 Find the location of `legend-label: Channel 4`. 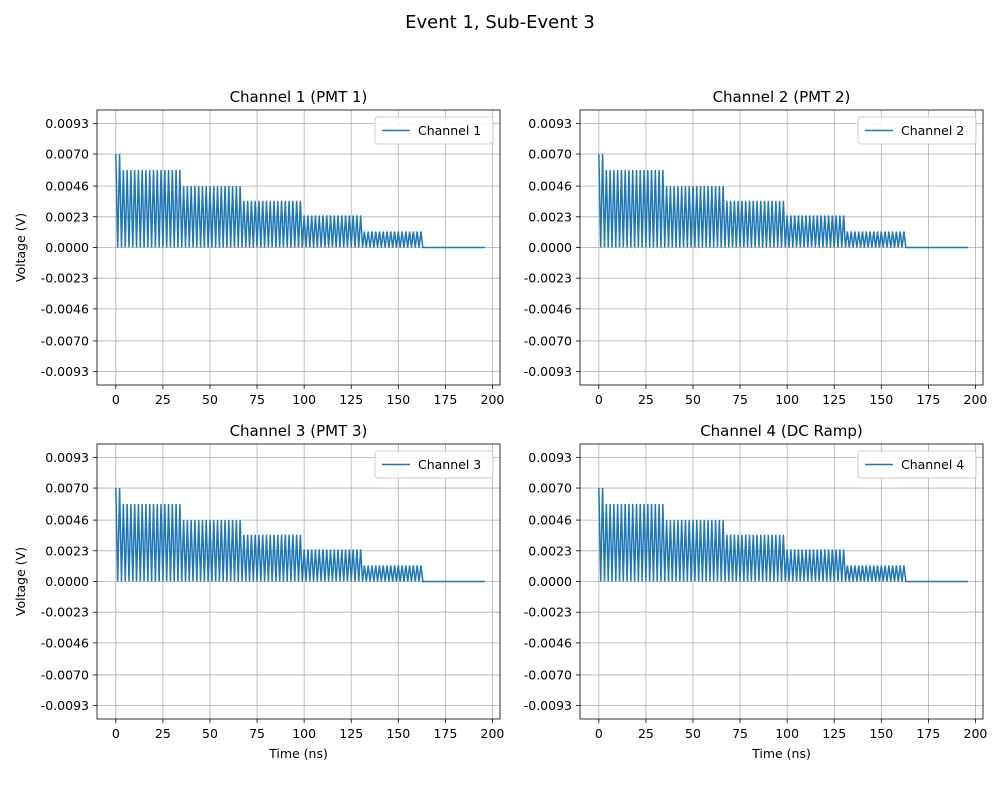

legend-label: Channel 4 is located at coordinates (932, 464).